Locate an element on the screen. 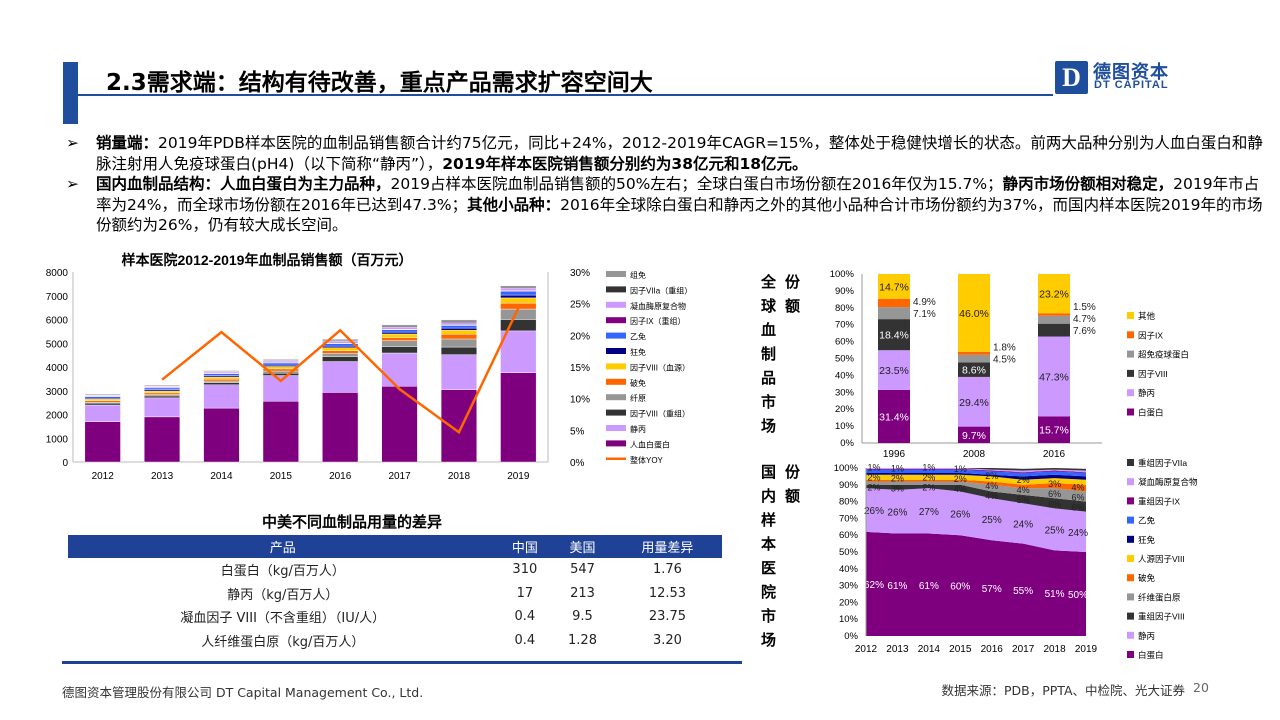 Image resolution: width=1280 pixels, height=720 pixels. y-tick-label: 50% is located at coordinates (845, 359).